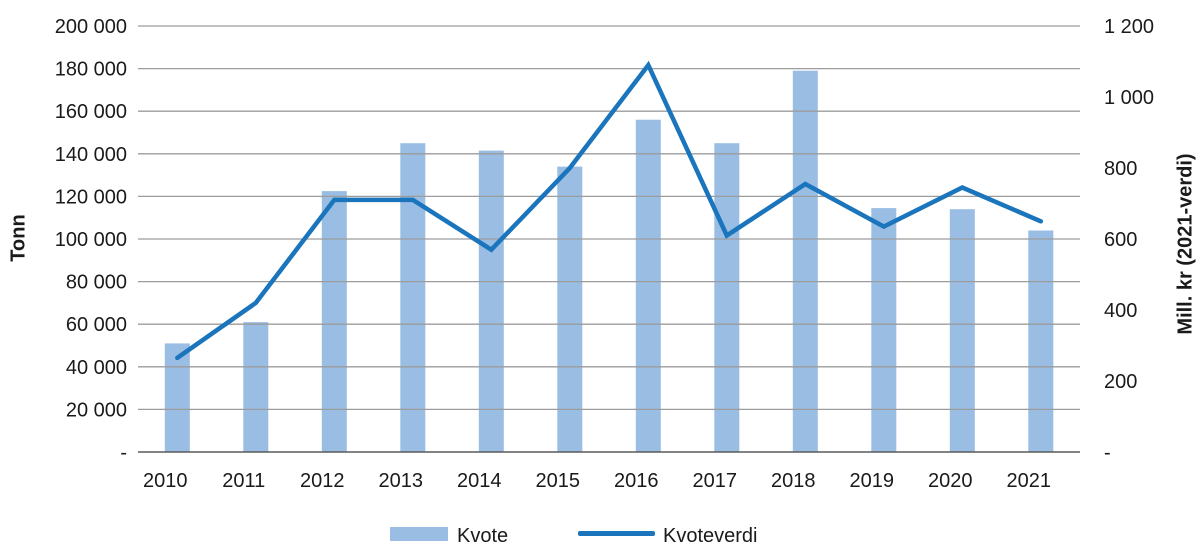 The image size is (1200, 558). Describe the element at coordinates (872, 481) in the screenshot. I see `x-tick-2019: 2019` at that location.